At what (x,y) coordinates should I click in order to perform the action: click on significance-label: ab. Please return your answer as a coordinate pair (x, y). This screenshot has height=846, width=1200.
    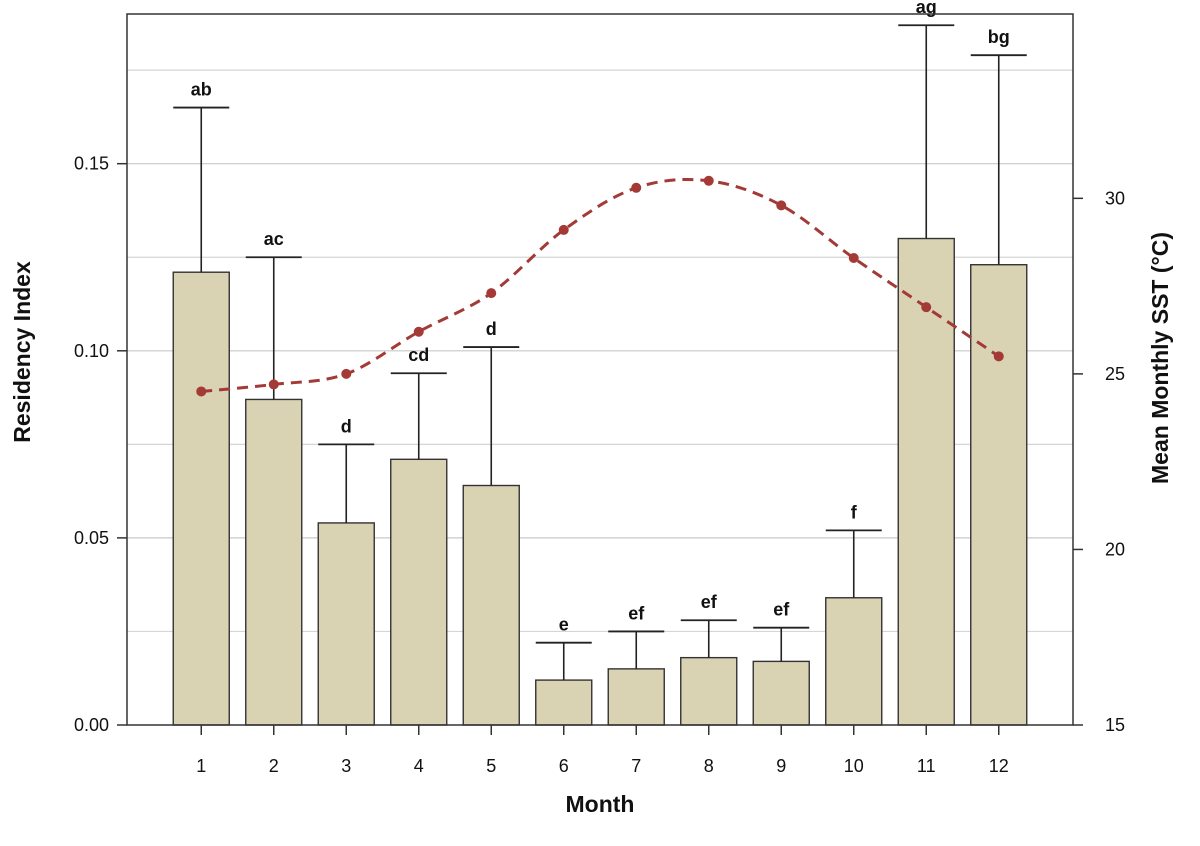
    Looking at the image, I should click on (201, 90).